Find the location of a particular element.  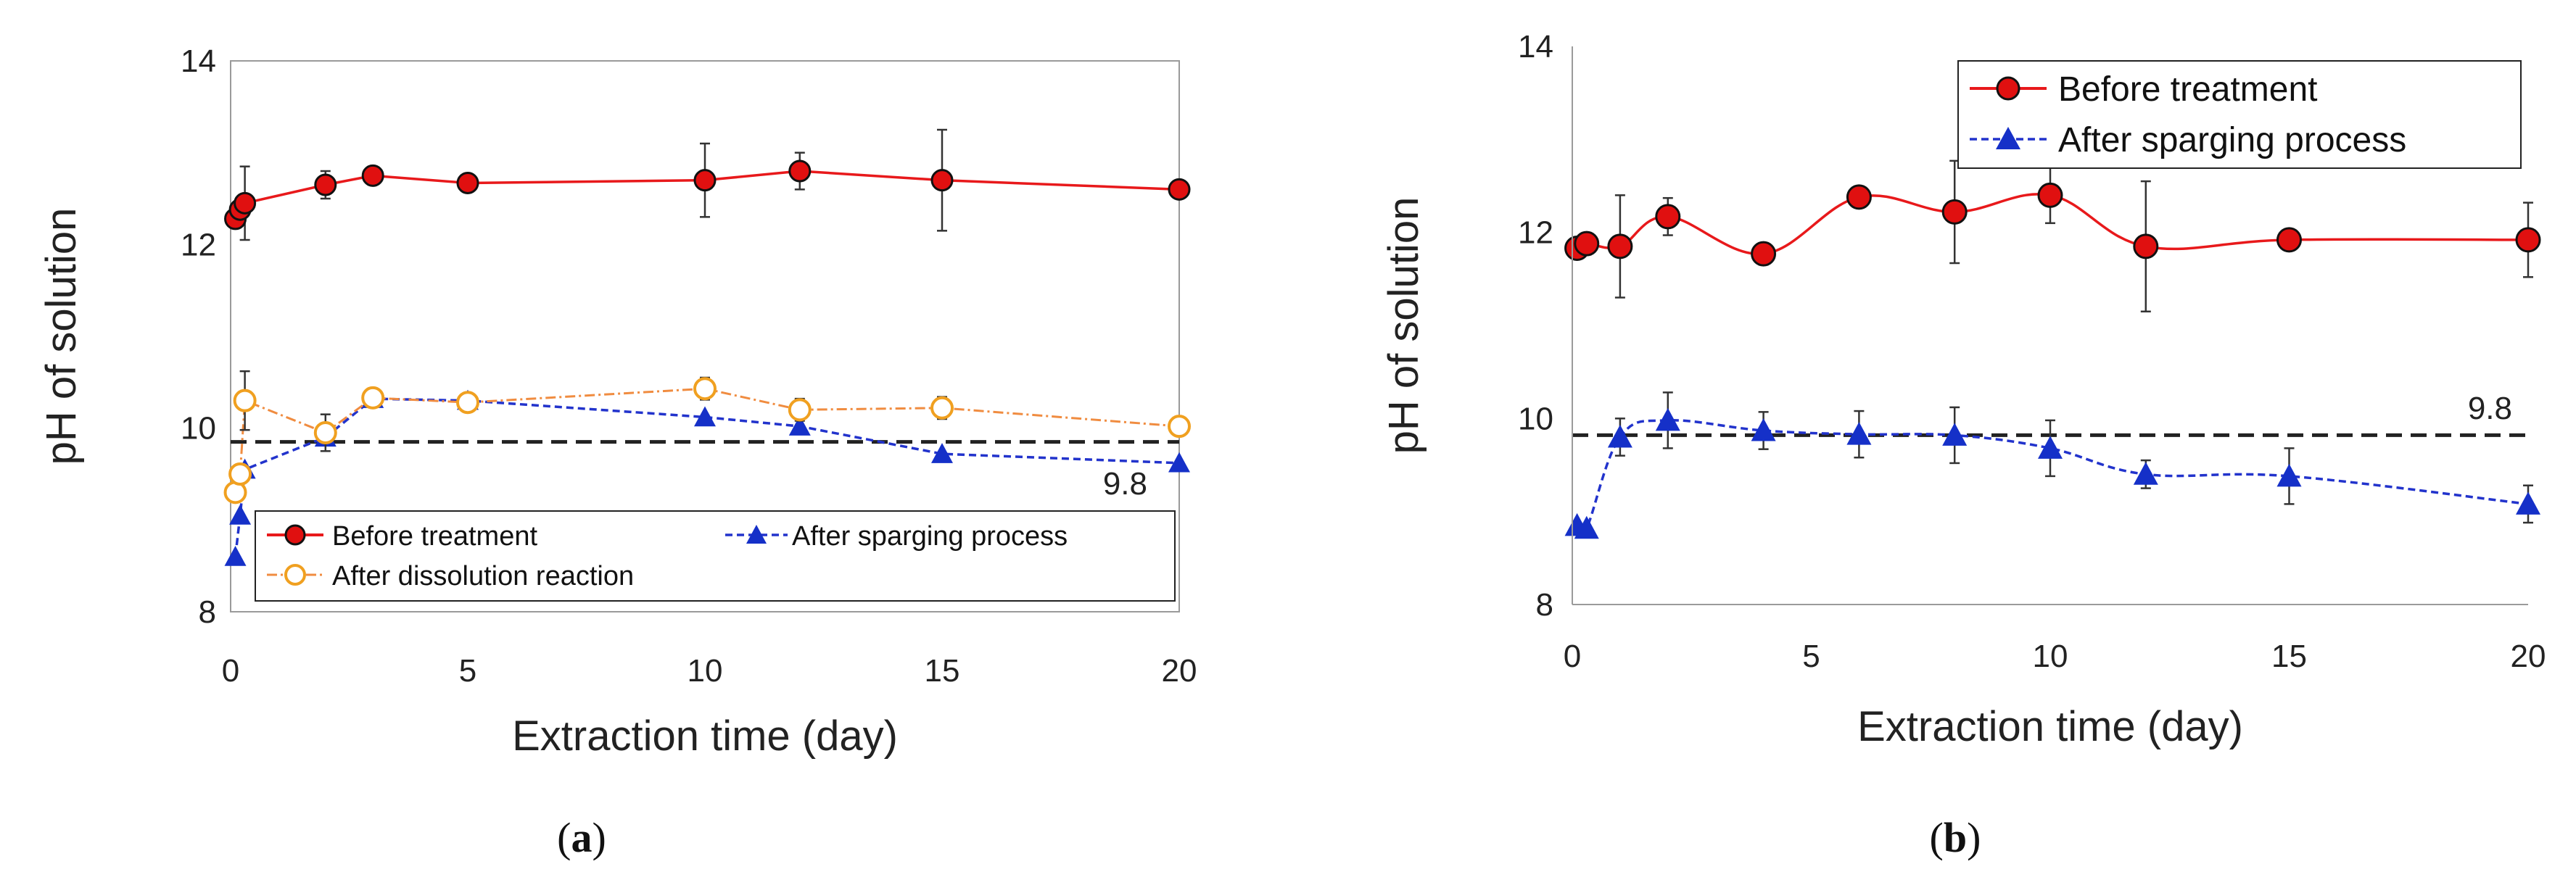

panel-a-x-tick-label: 0 is located at coordinates (230, 671).